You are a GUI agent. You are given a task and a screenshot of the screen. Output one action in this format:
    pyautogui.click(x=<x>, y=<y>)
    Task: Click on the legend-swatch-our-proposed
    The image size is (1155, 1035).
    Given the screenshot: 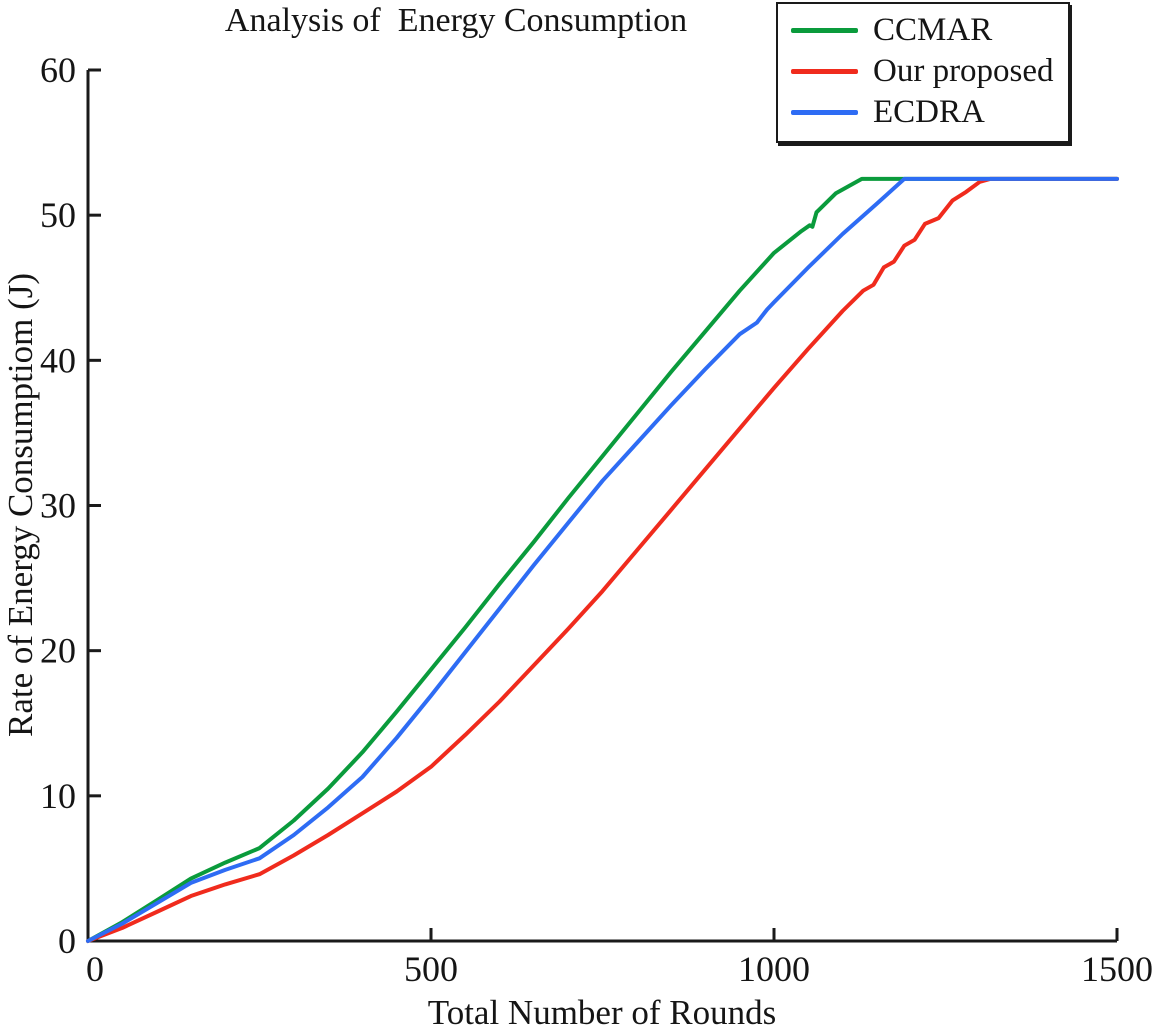 What is the action you would take?
    pyautogui.click(x=824, y=71)
    